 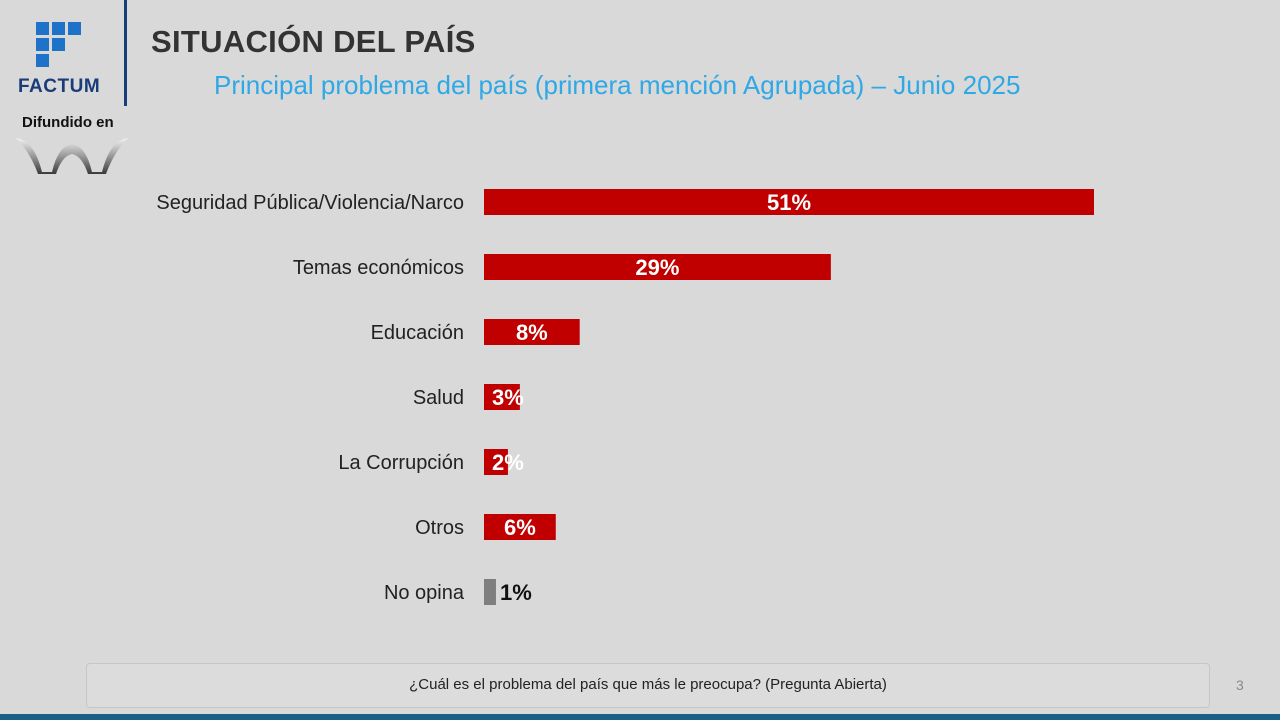 I want to click on category-label: Seguridad Pública/Violencia/Narco, so click(x=310, y=203).